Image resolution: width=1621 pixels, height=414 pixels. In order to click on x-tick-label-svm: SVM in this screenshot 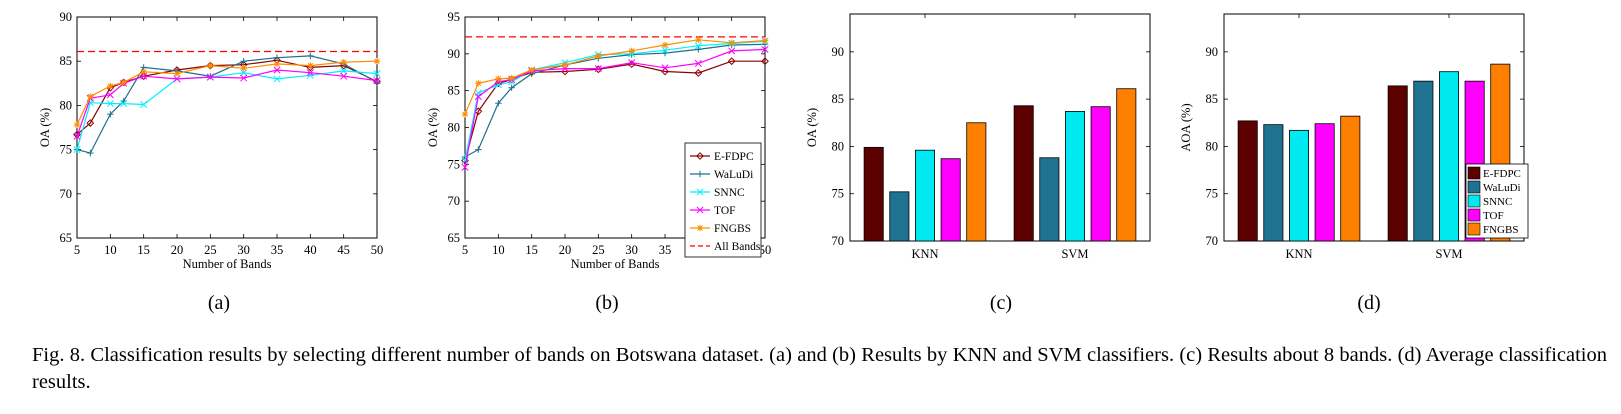, I will do `click(1448, 254)`.